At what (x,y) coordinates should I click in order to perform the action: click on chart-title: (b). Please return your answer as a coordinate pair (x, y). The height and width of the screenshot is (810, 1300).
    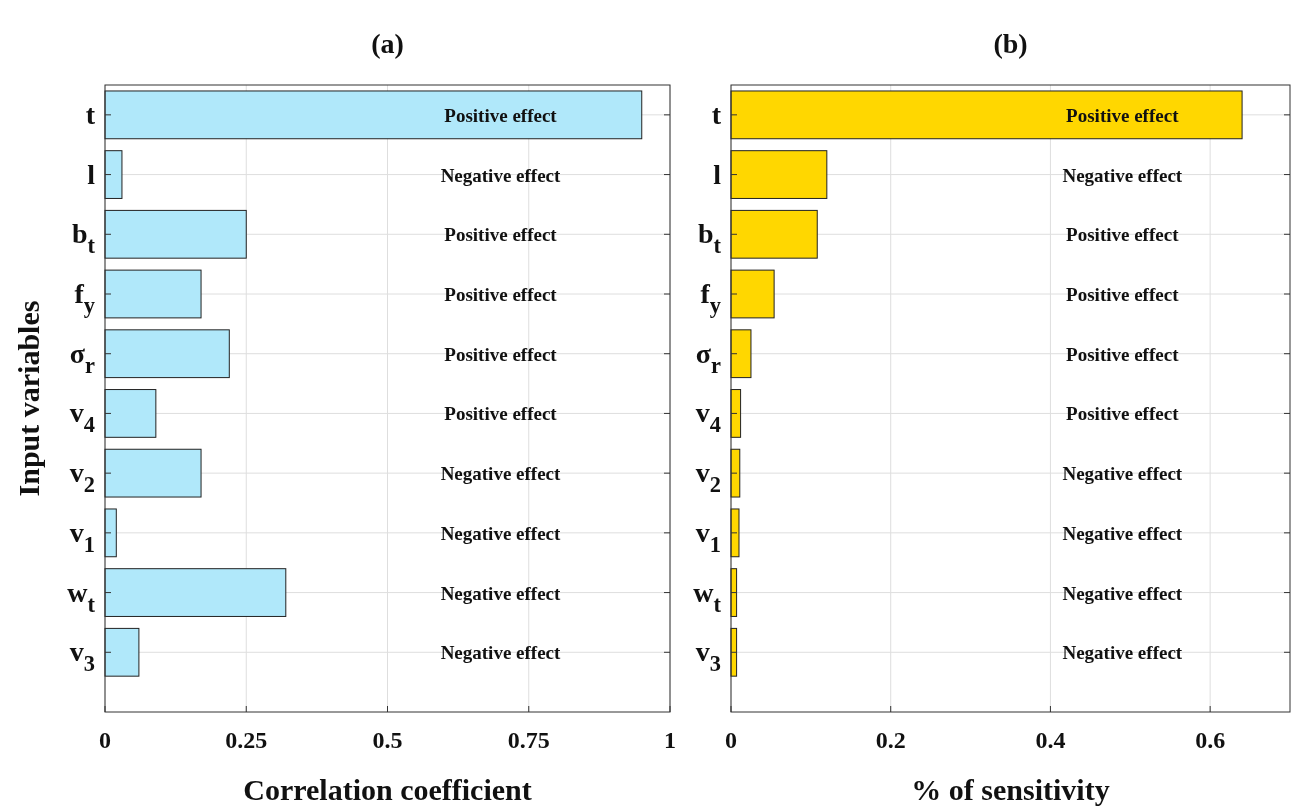
    Looking at the image, I should click on (1010, 43).